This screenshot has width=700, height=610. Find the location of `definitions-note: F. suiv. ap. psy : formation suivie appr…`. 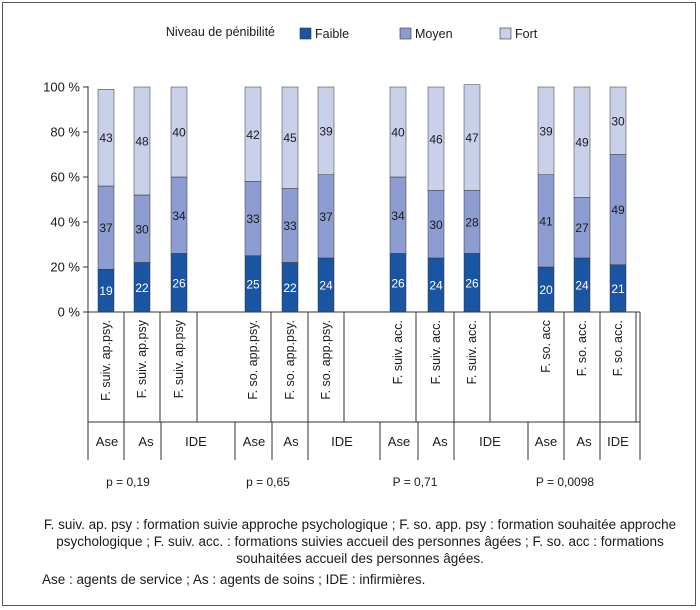

definitions-note: F. suiv. ap. psy : formation suivie appr… is located at coordinates (360, 541).